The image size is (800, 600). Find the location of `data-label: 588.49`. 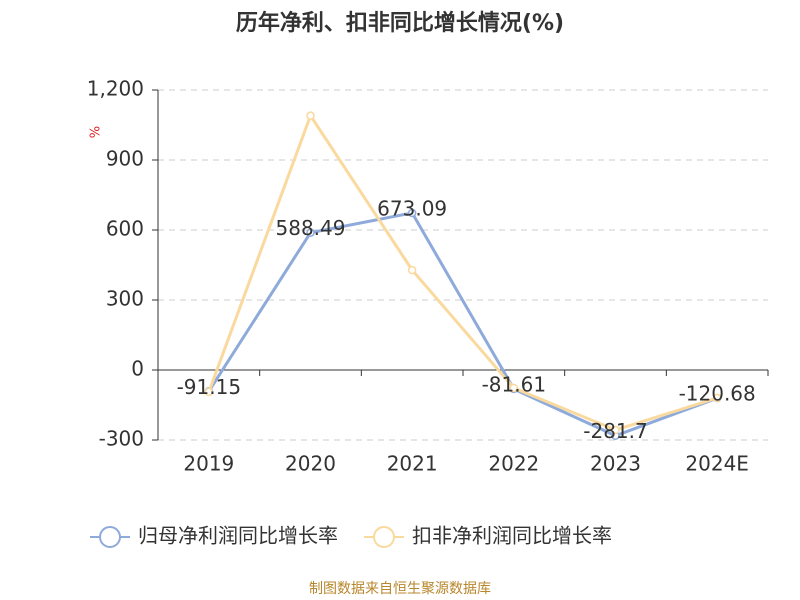

data-label: 588.49 is located at coordinates (311, 228).